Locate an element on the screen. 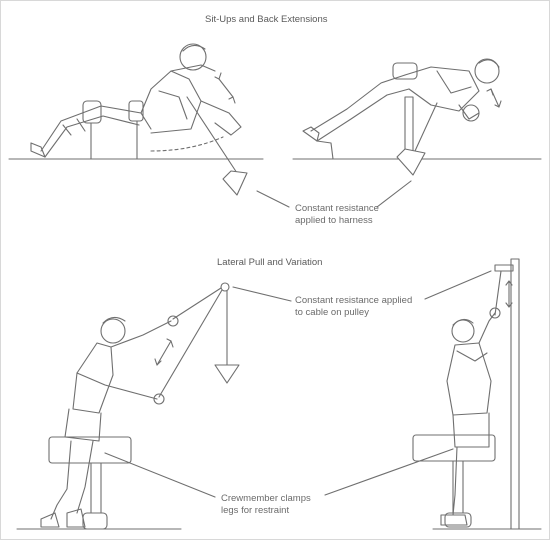 Image resolution: width=550 pixels, height=541 pixels. latpull-lower-arm is located at coordinates (117, 386).